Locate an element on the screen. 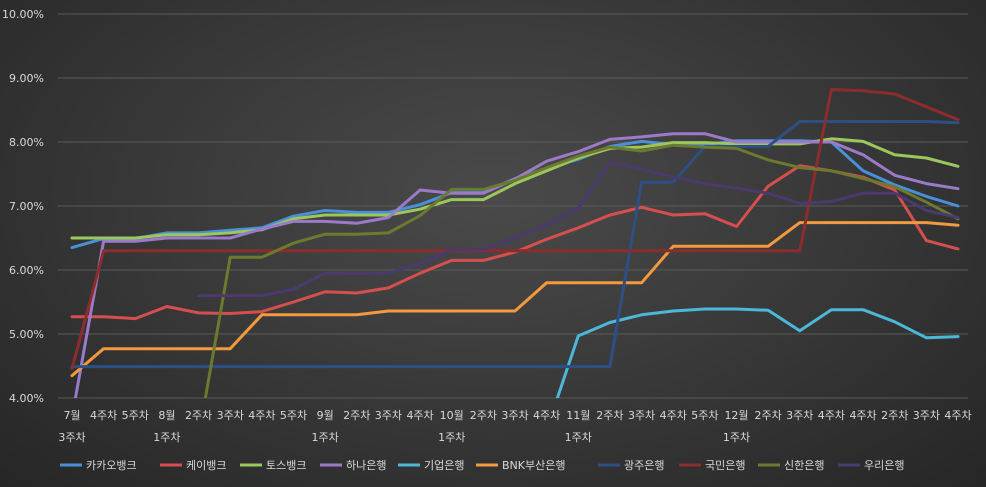  legend-label: 카카오뱅크 is located at coordinates (111, 465).